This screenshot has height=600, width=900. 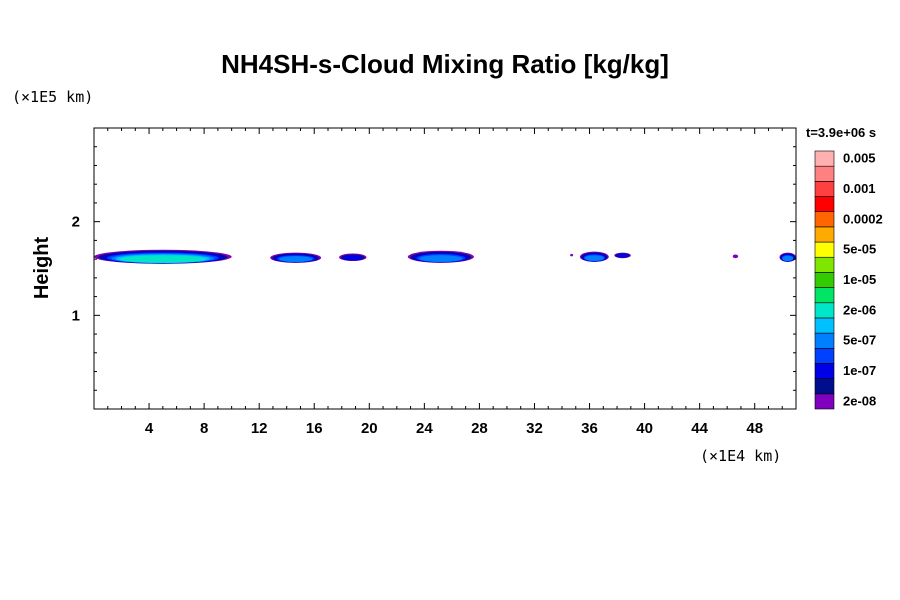 What do you see at coordinates (740, 456) in the screenshot?
I see `x-unit-label: (×1E4 km)` at bounding box center [740, 456].